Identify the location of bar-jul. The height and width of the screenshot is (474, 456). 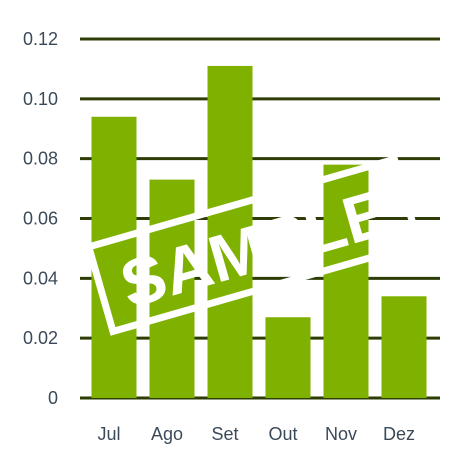
(114, 257).